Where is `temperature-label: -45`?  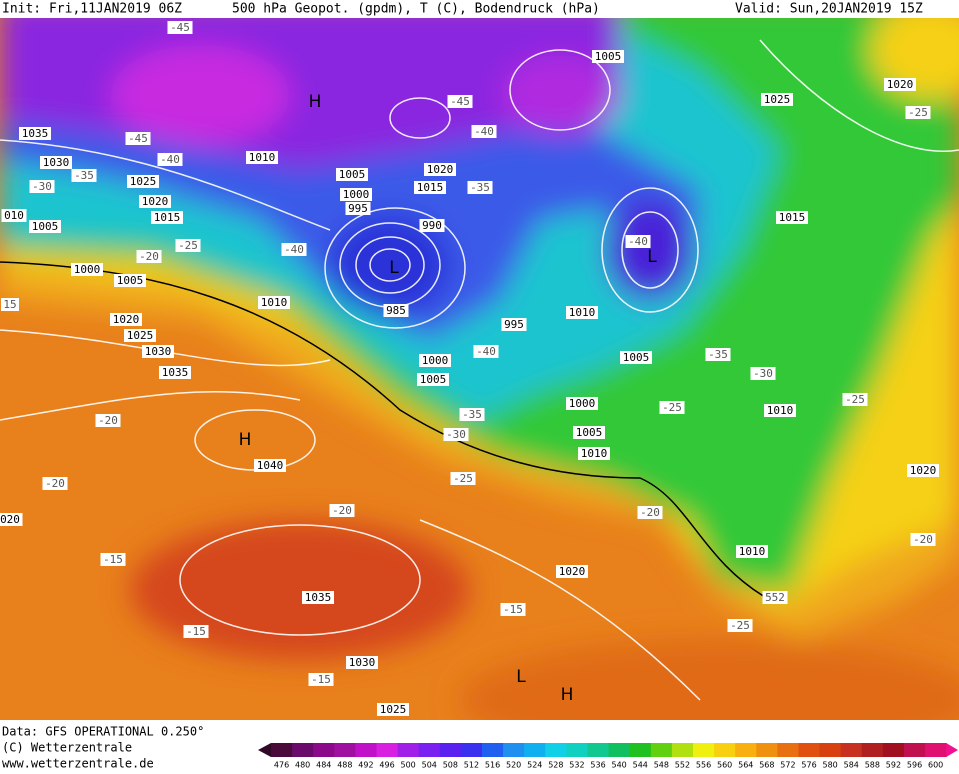 temperature-label: -45 is located at coordinates (138, 138).